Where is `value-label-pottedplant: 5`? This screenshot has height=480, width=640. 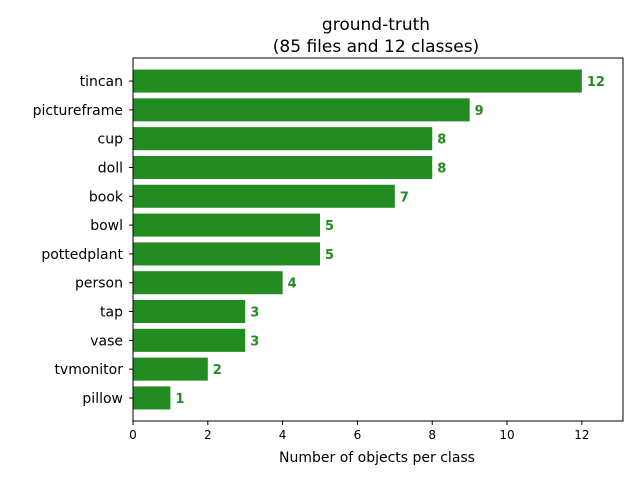
value-label-pottedplant: 5 is located at coordinates (329, 255).